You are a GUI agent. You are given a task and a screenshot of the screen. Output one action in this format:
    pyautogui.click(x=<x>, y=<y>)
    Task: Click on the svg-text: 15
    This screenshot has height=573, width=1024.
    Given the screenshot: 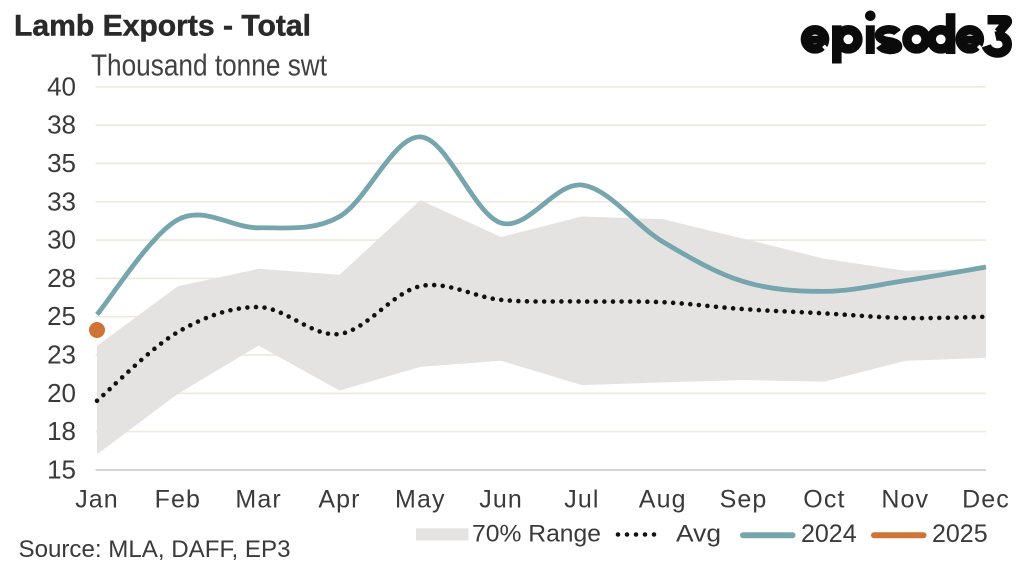 What is the action you would take?
    pyautogui.click(x=61, y=470)
    